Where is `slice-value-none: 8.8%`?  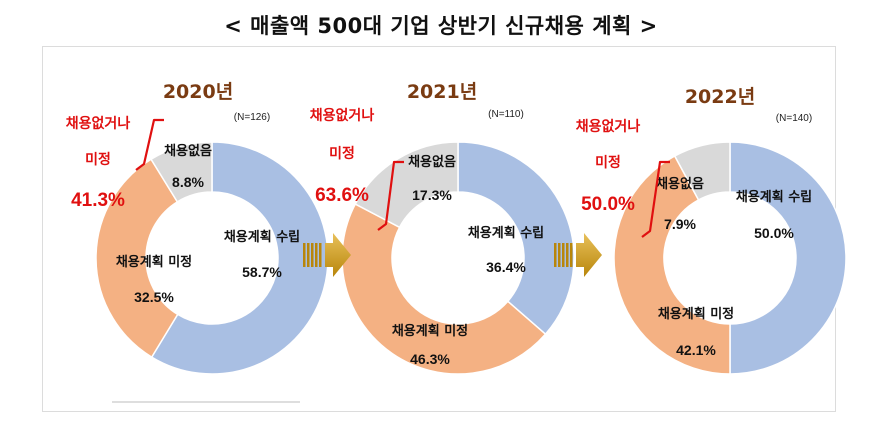
slice-value-none: 8.8% is located at coordinates (188, 182).